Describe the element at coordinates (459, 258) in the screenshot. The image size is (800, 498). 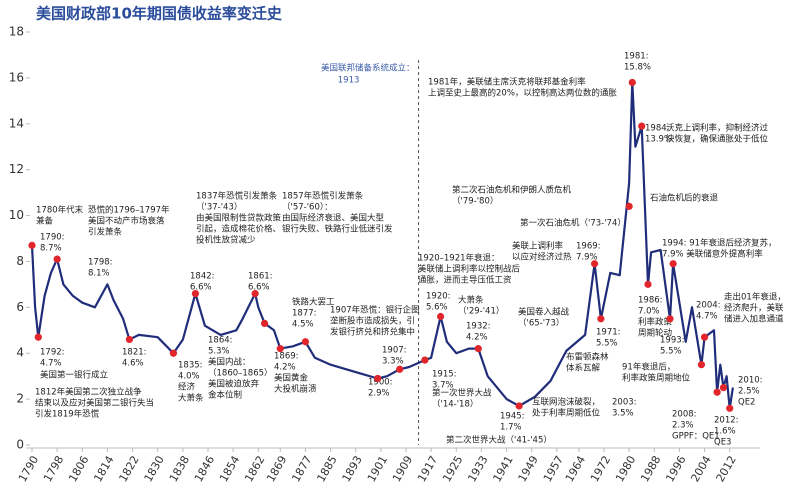
I see `annotation-text: 1920–1921年衰退：` at that location.